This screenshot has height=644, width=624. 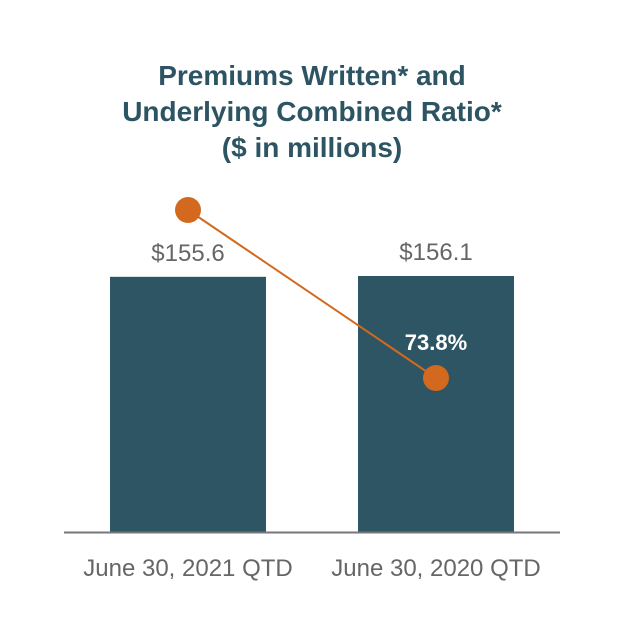 I want to click on ratio-line, so click(x=312, y=294).